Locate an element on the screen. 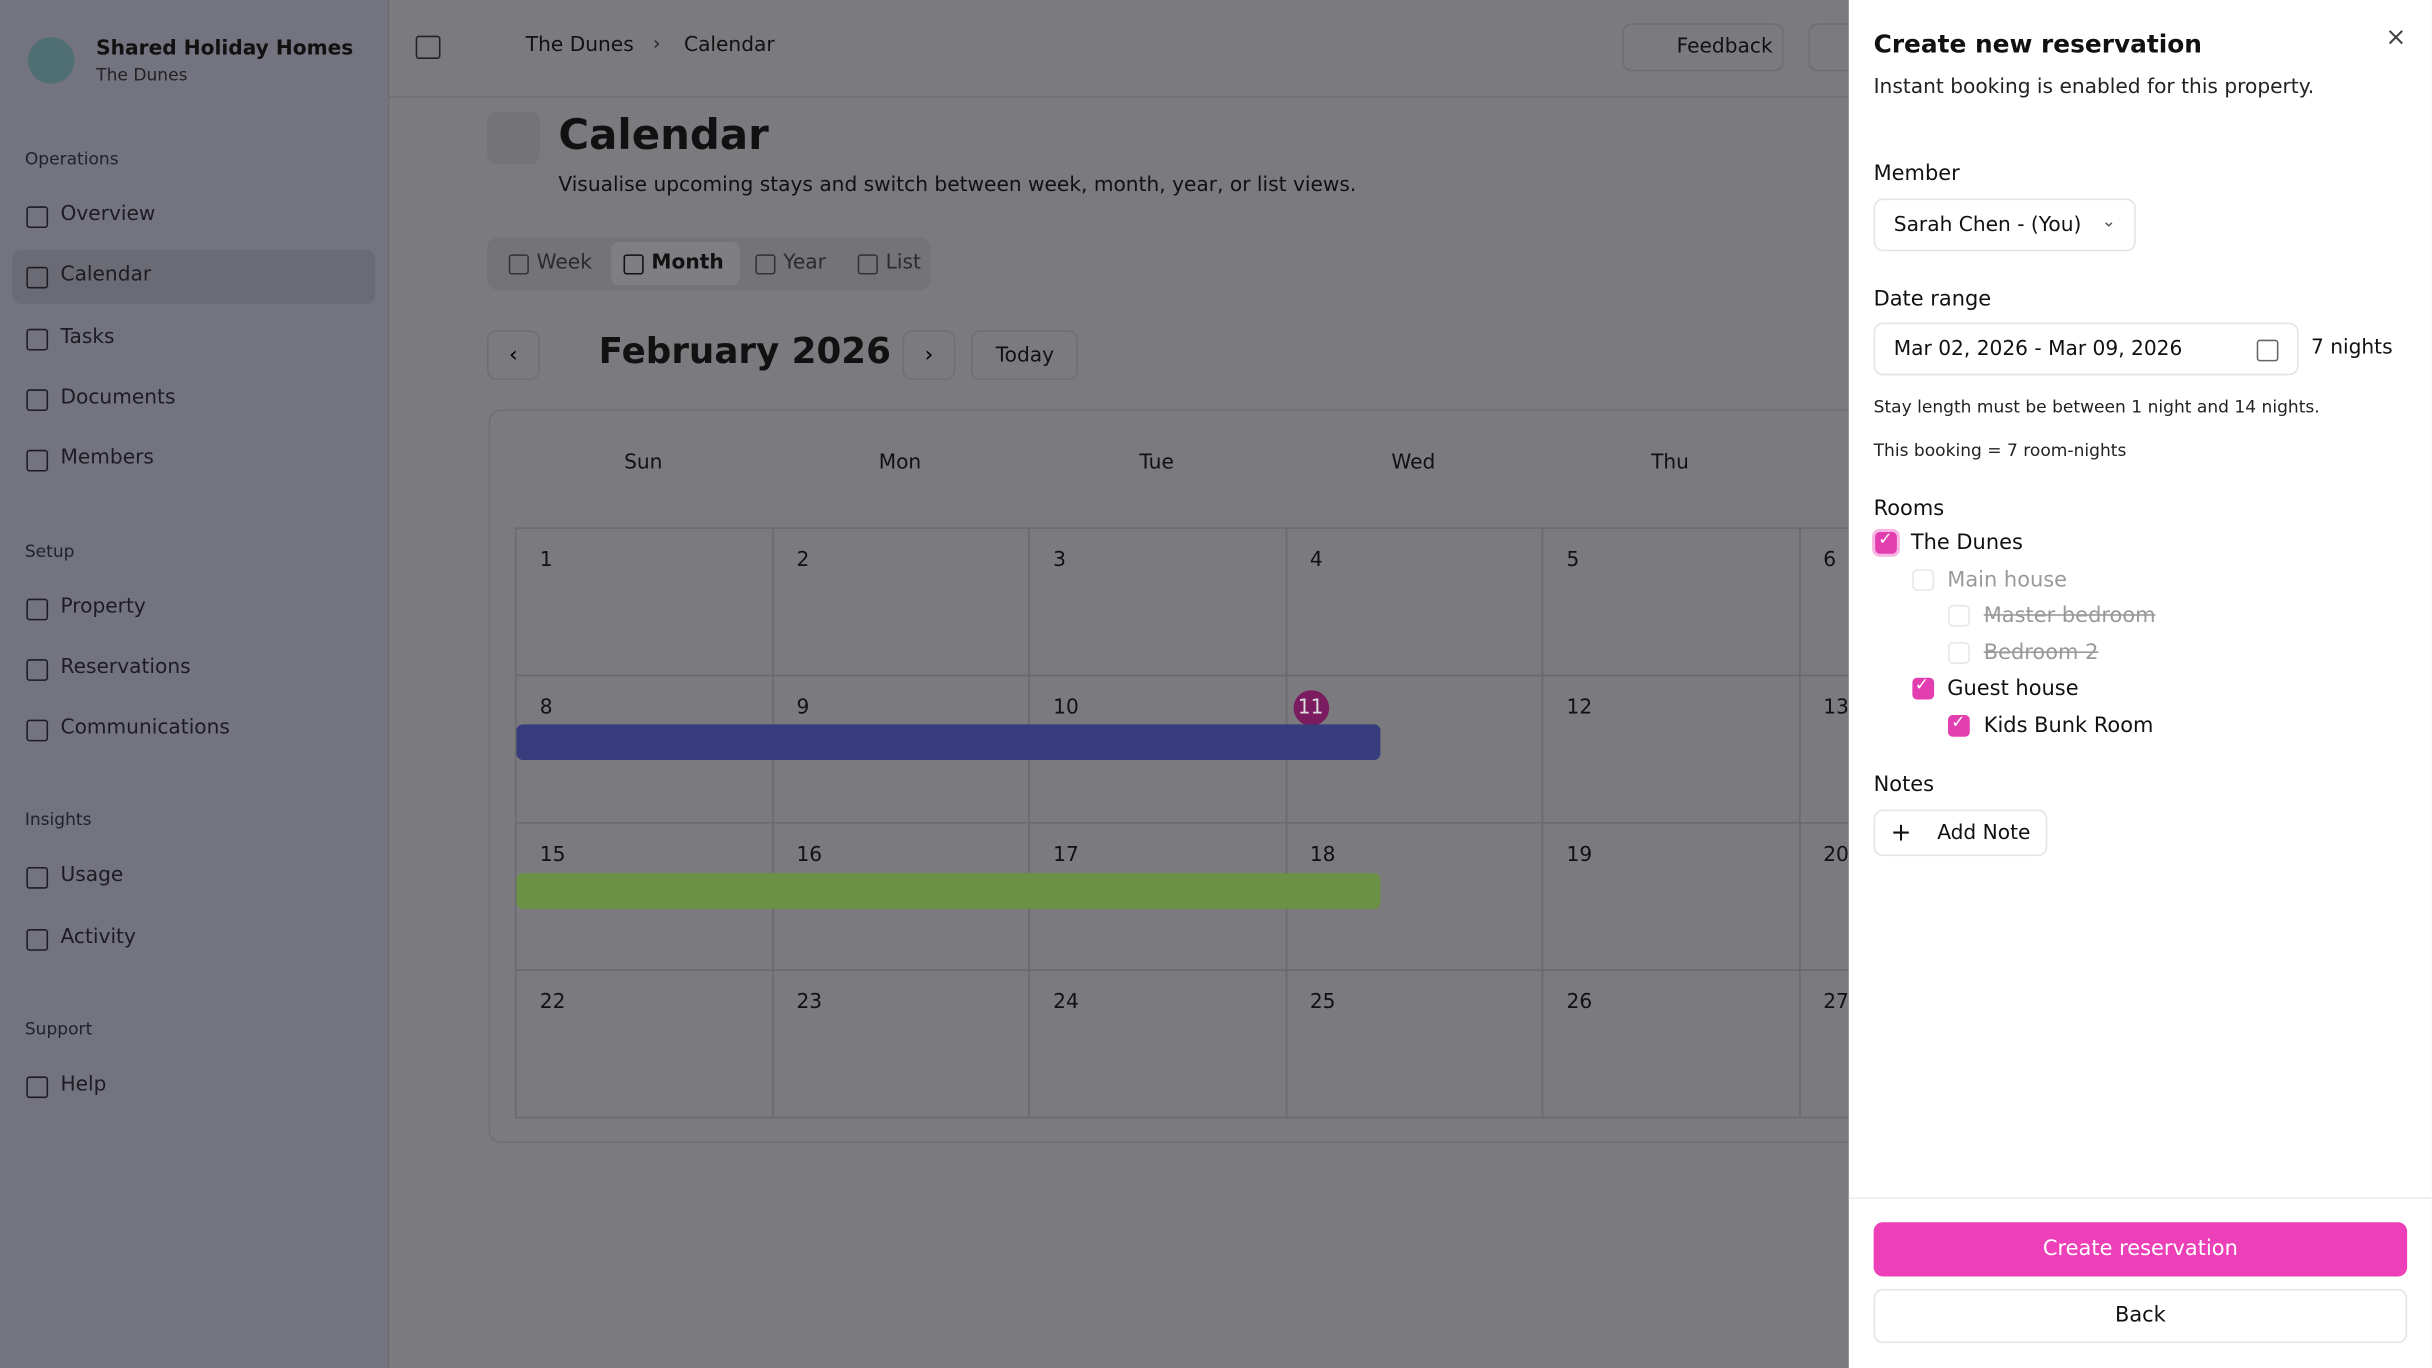  view-label: Month is located at coordinates (687, 263).